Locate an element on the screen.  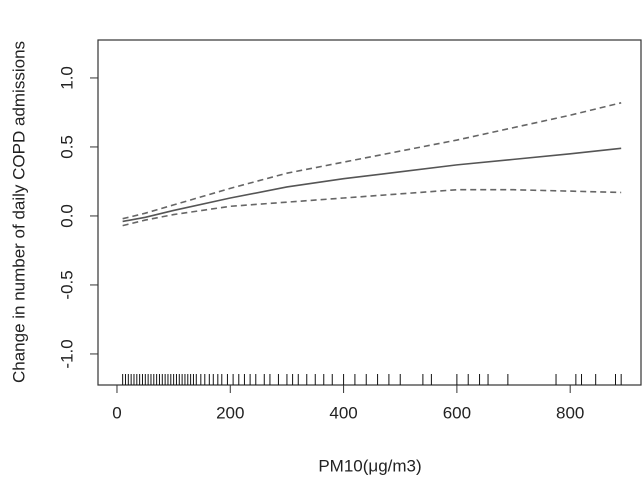
x-tick-label: 400 is located at coordinates (343, 412).